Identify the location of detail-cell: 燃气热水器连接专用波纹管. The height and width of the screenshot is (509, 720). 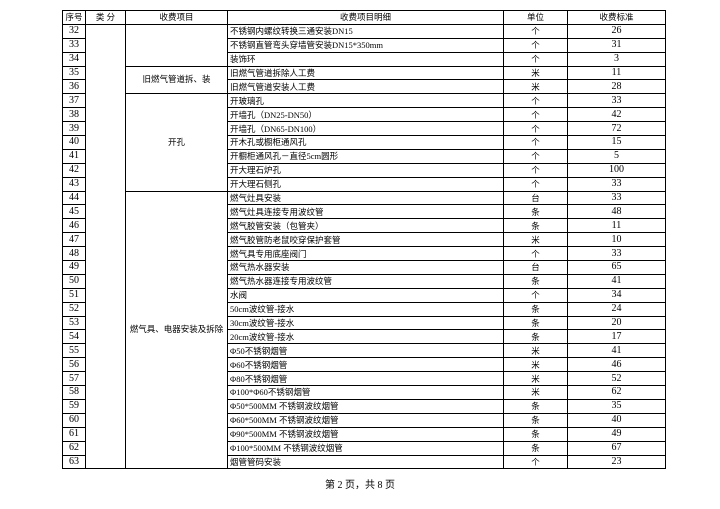
(365, 281).